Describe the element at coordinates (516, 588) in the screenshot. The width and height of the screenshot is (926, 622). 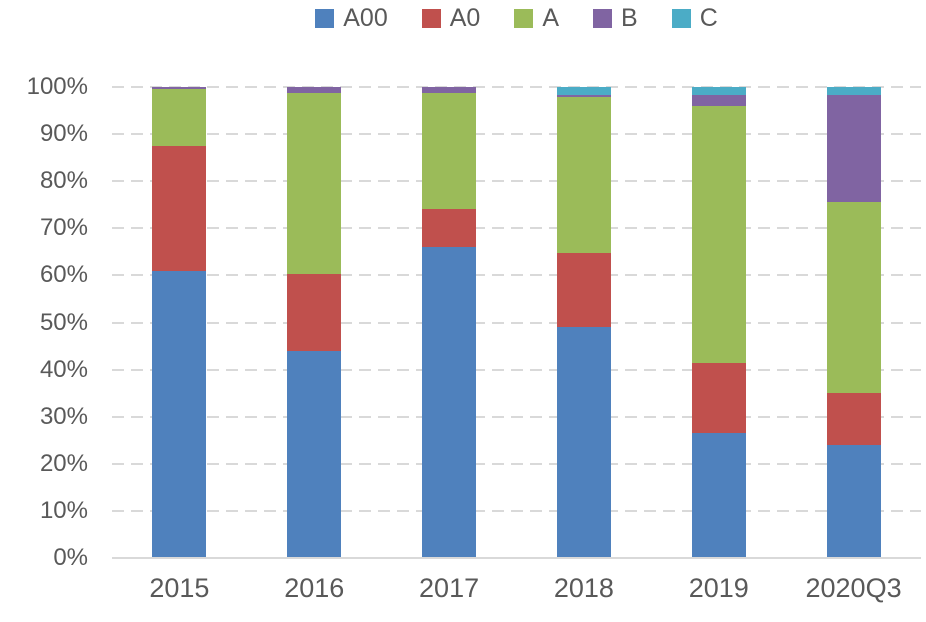
I see `x-axis: 2015 2016 2017 2018 2019 2020Q3` at that location.